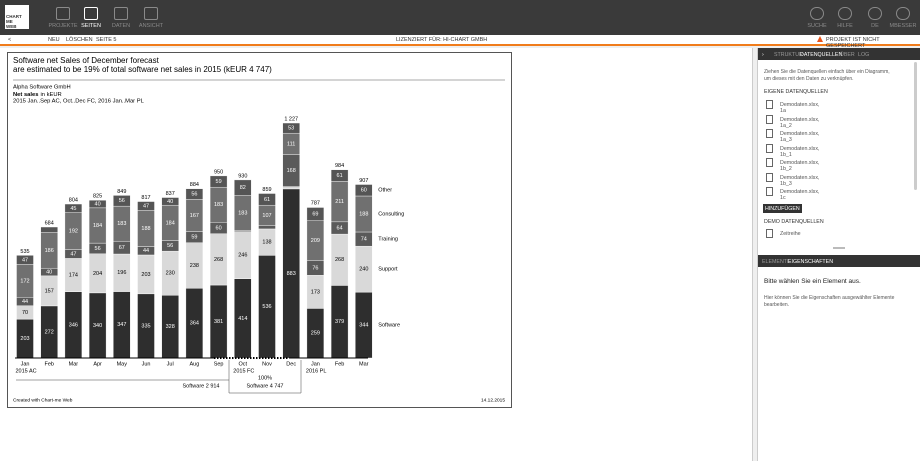 The width and height of the screenshot is (920, 461). Describe the element at coordinates (315, 268) in the screenshot. I see `segment-label: 76` at that location.